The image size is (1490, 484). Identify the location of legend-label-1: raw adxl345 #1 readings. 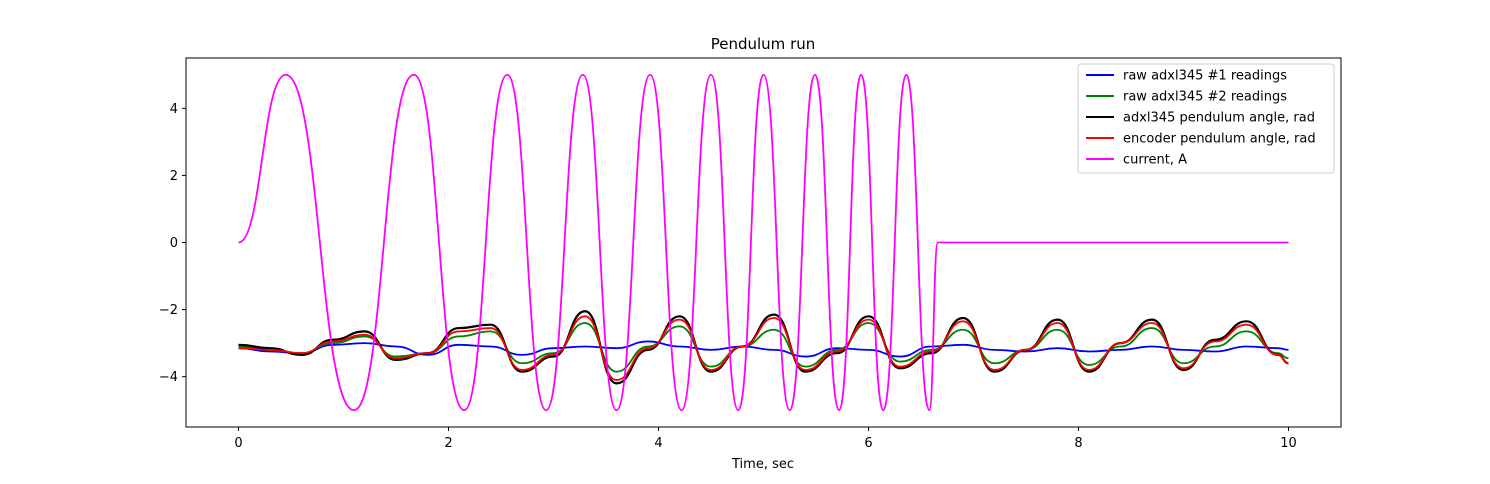
(1205, 76).